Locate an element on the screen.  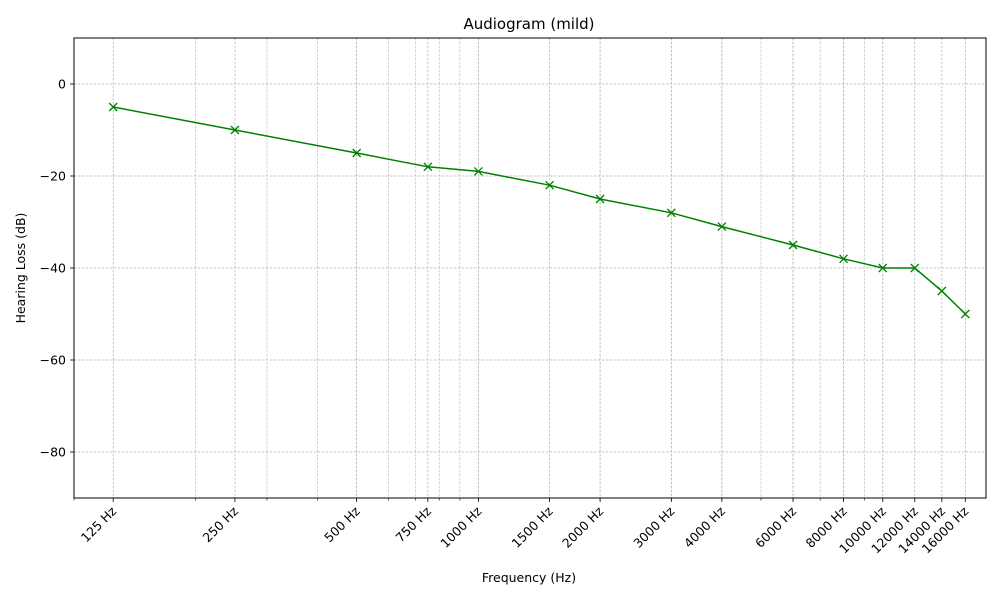
x-tick-label: 3000 Hz is located at coordinates (654, 527).